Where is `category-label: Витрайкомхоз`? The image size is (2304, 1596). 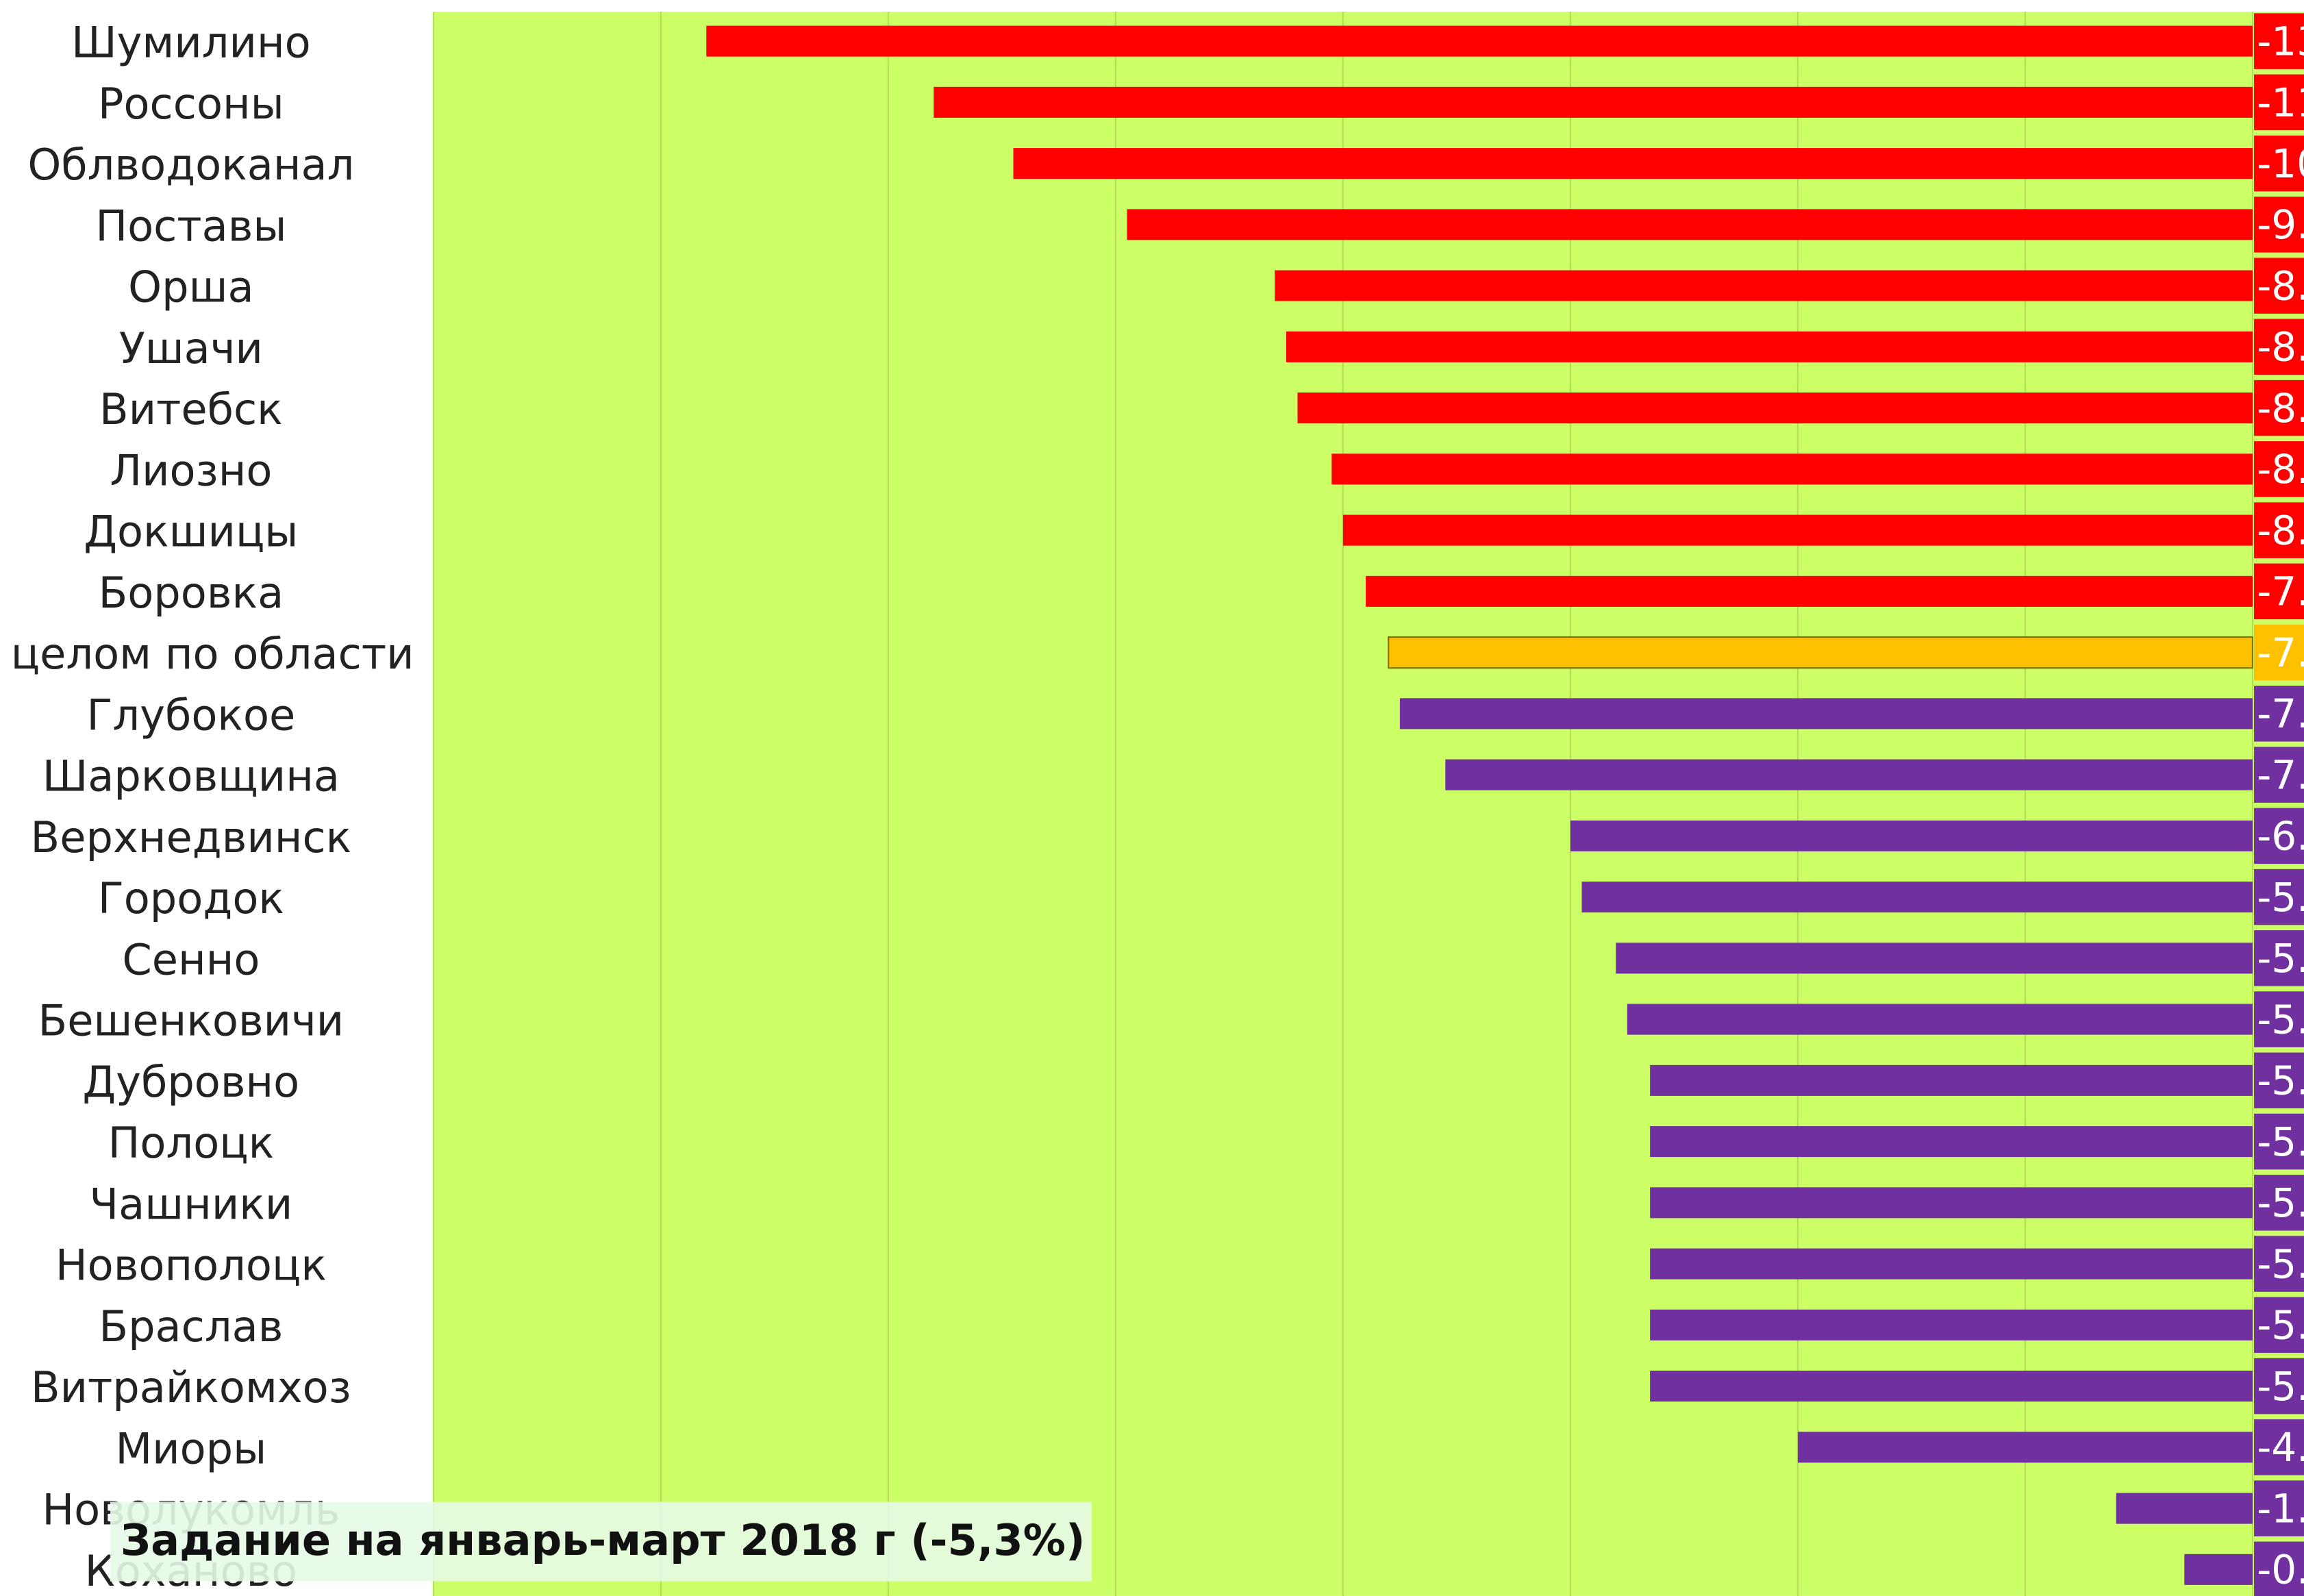 category-label: Витрайкомхоз is located at coordinates (191, 1387).